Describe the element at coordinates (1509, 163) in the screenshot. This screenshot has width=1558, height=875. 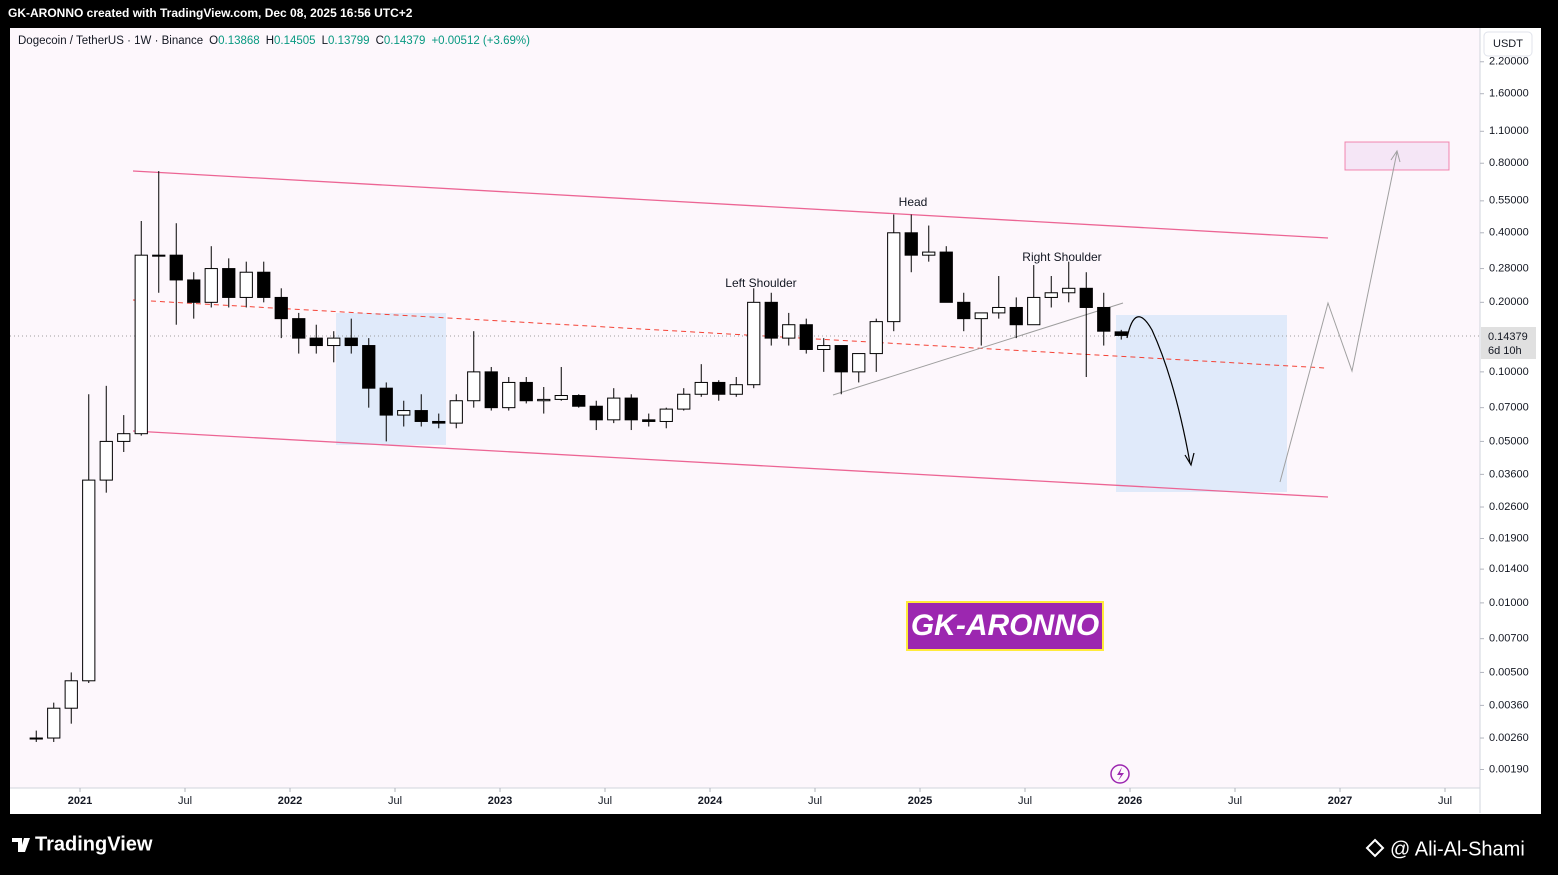
I see `y-tick-label: 0.80000` at that location.